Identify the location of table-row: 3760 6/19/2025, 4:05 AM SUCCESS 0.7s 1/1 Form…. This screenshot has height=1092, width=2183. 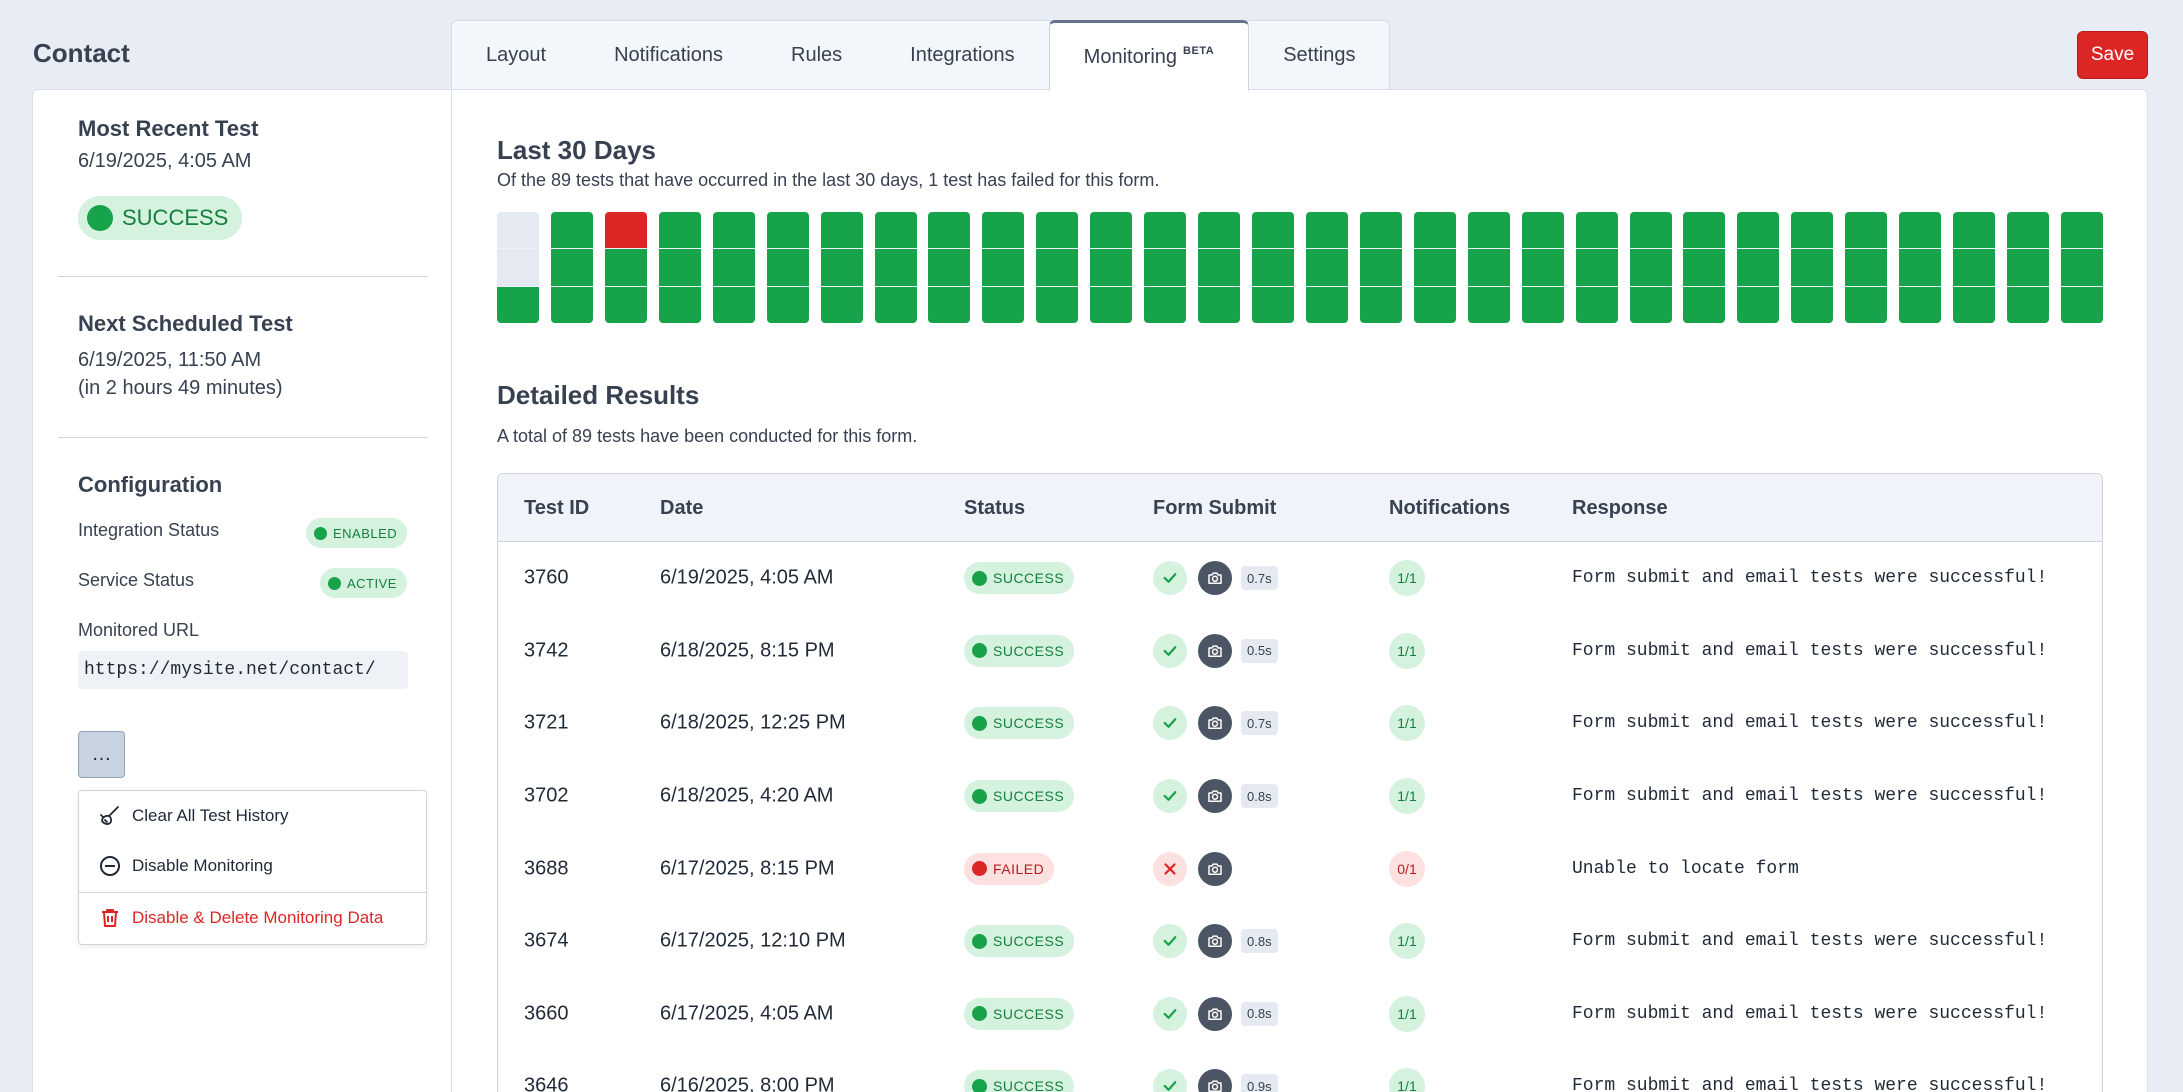
(1300, 578).